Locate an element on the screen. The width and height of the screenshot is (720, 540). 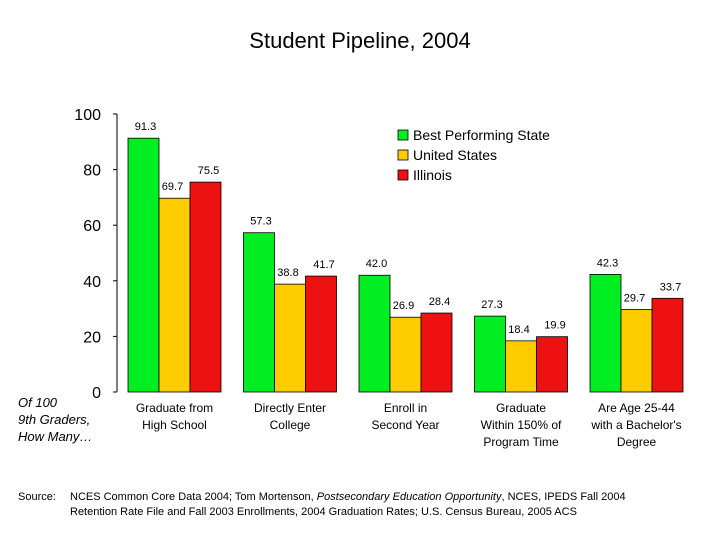
category-label: Directly Enter is located at coordinates (290, 408).